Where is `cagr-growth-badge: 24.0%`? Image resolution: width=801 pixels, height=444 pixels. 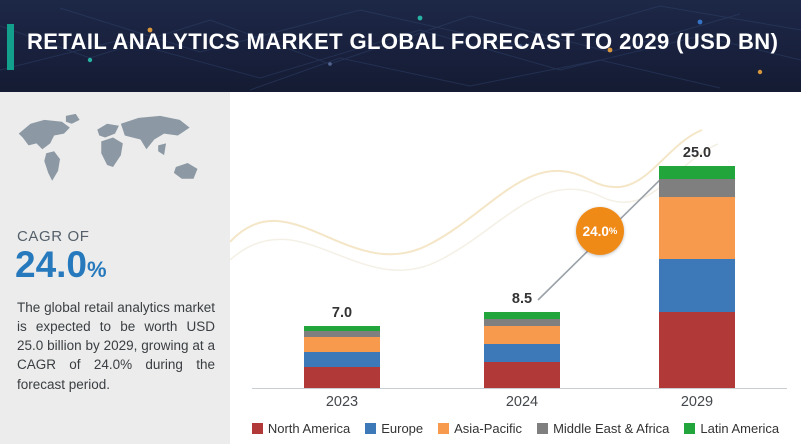
cagr-growth-badge: 24.0% is located at coordinates (600, 231).